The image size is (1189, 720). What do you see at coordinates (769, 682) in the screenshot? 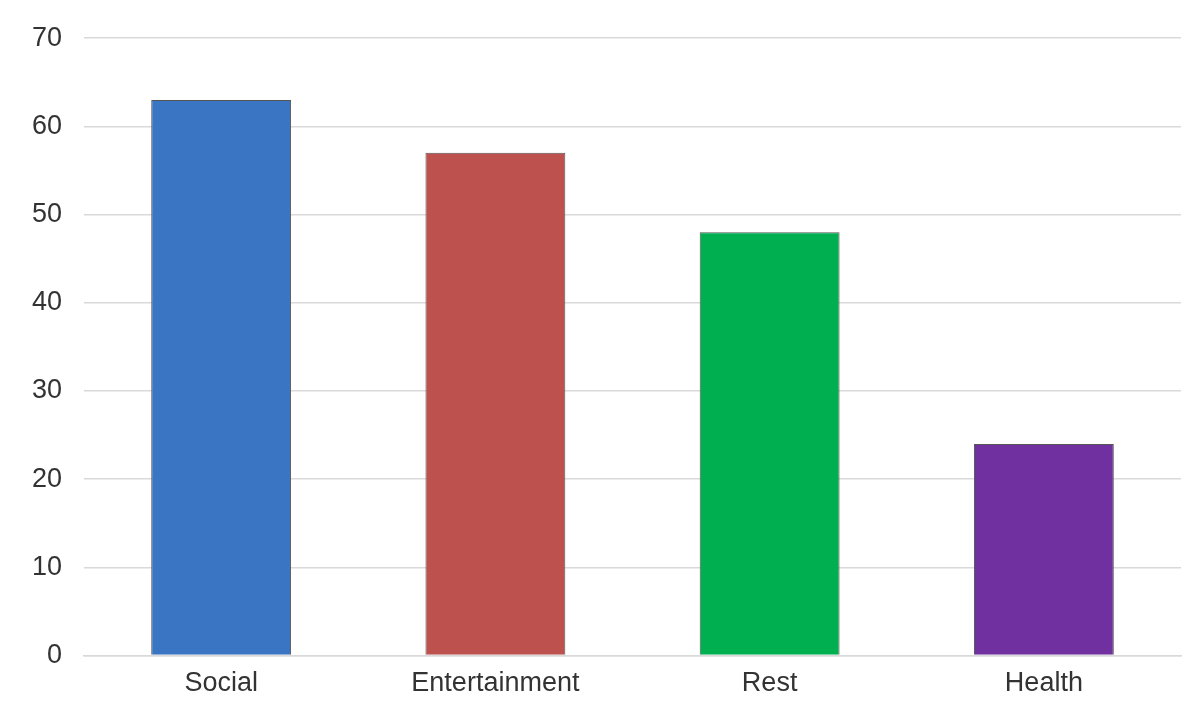
I see `x-tick-label: Rest` at bounding box center [769, 682].